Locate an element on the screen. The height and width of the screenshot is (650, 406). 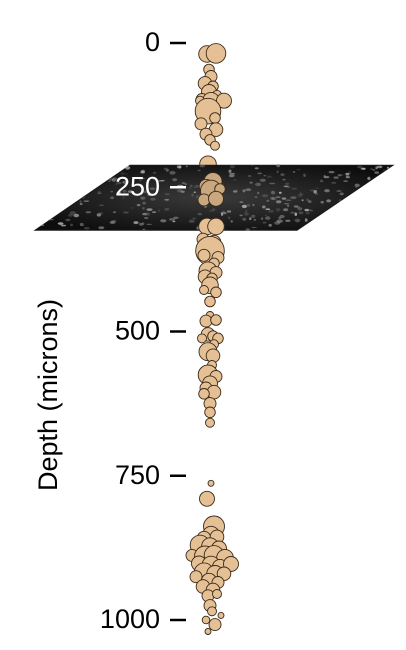
cell-points-below-plane is located at coordinates (212, 403).